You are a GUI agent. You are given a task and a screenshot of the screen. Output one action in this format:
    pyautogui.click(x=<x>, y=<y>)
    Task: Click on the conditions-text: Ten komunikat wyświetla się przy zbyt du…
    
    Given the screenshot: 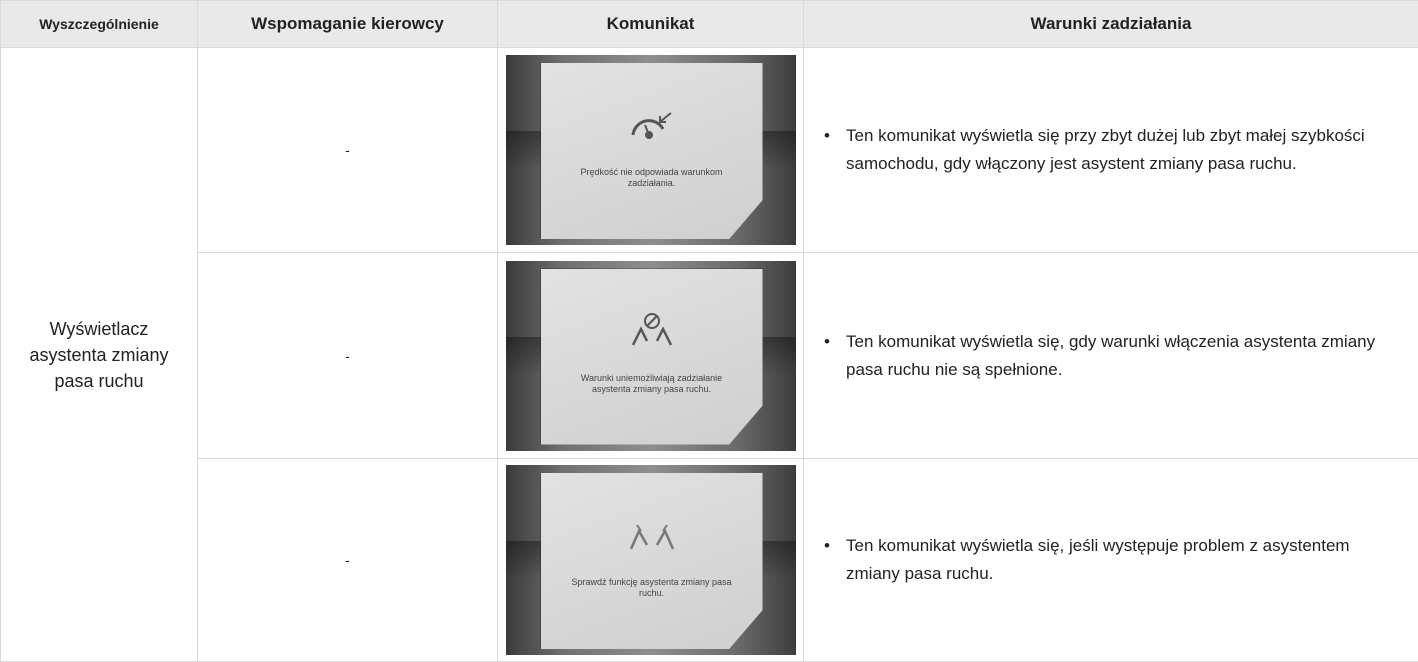 What is the action you would take?
    pyautogui.click(x=1112, y=150)
    